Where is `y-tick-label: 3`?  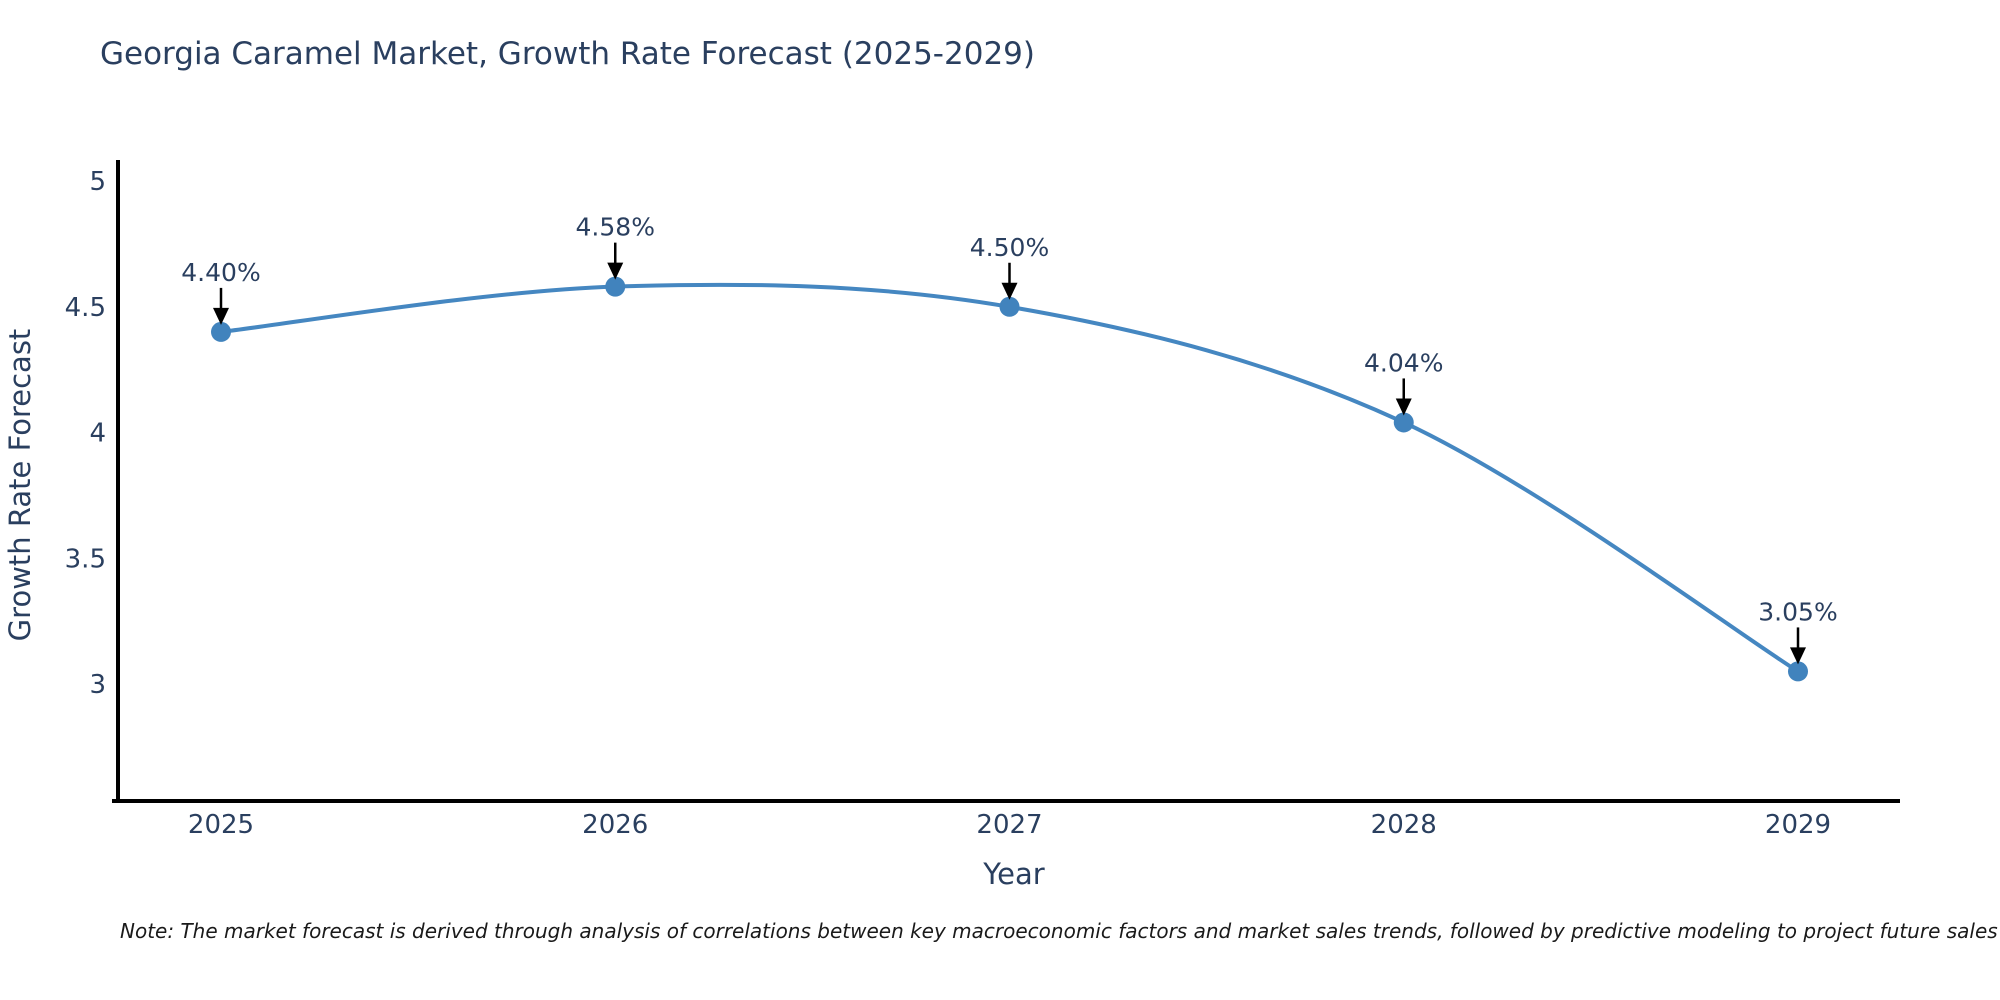
y-tick-label: 3 is located at coordinates (97, 685).